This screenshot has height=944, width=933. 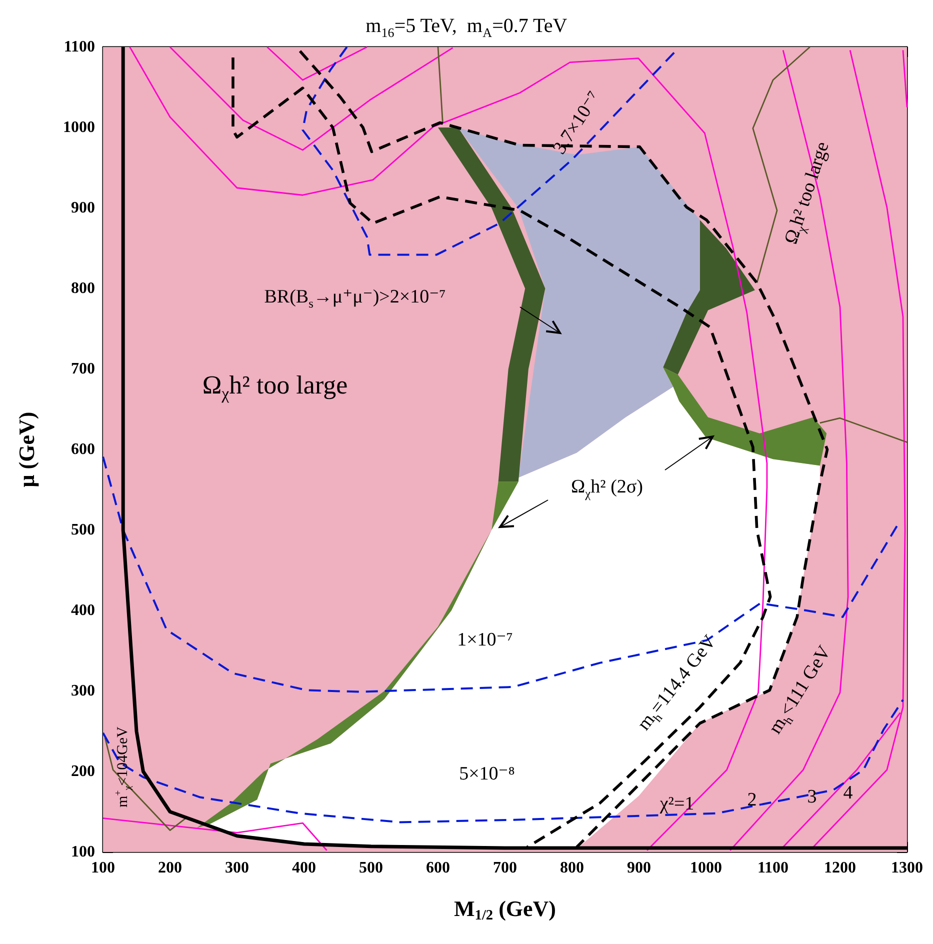 I want to click on y-axis-title: μ (GeV), so click(x=27, y=450).